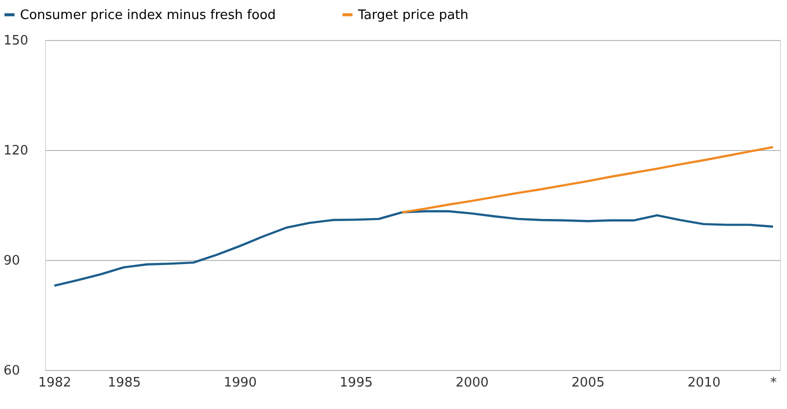  Describe the element at coordinates (16, 151) in the screenshot. I see `y-tick-label: 120` at that location.